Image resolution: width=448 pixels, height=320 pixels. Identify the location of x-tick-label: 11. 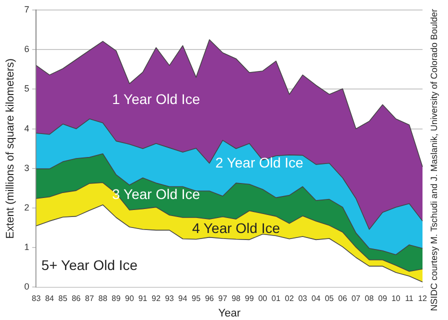
(409, 299).